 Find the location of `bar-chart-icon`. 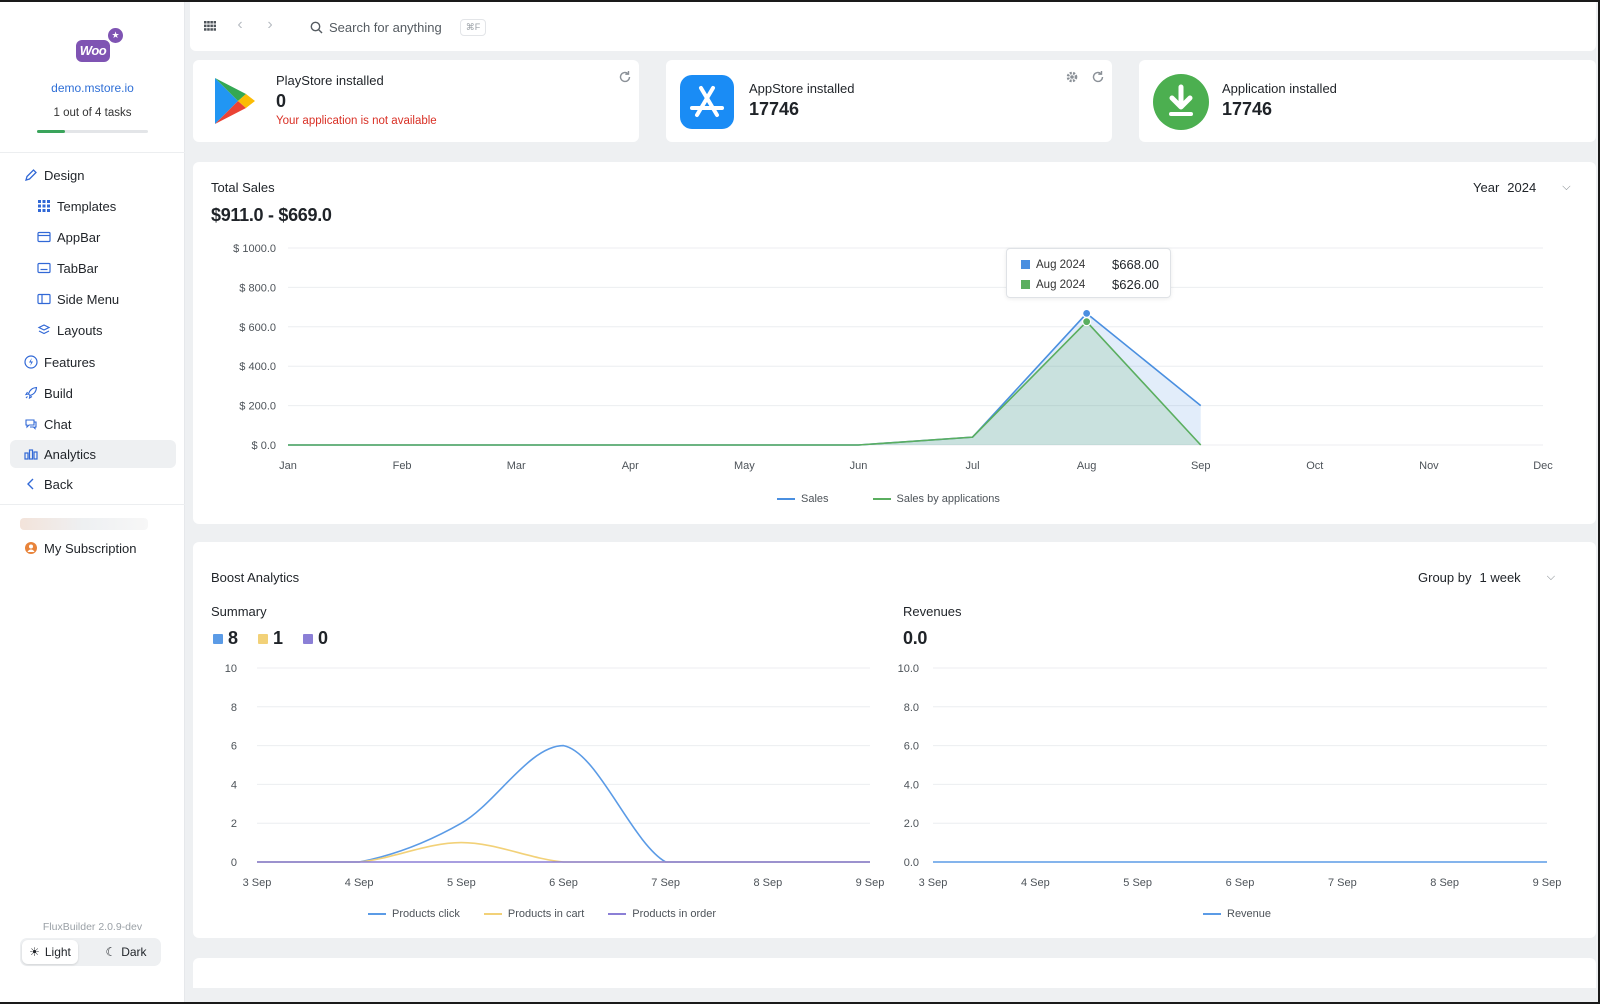

bar-chart-icon is located at coordinates (31, 454).